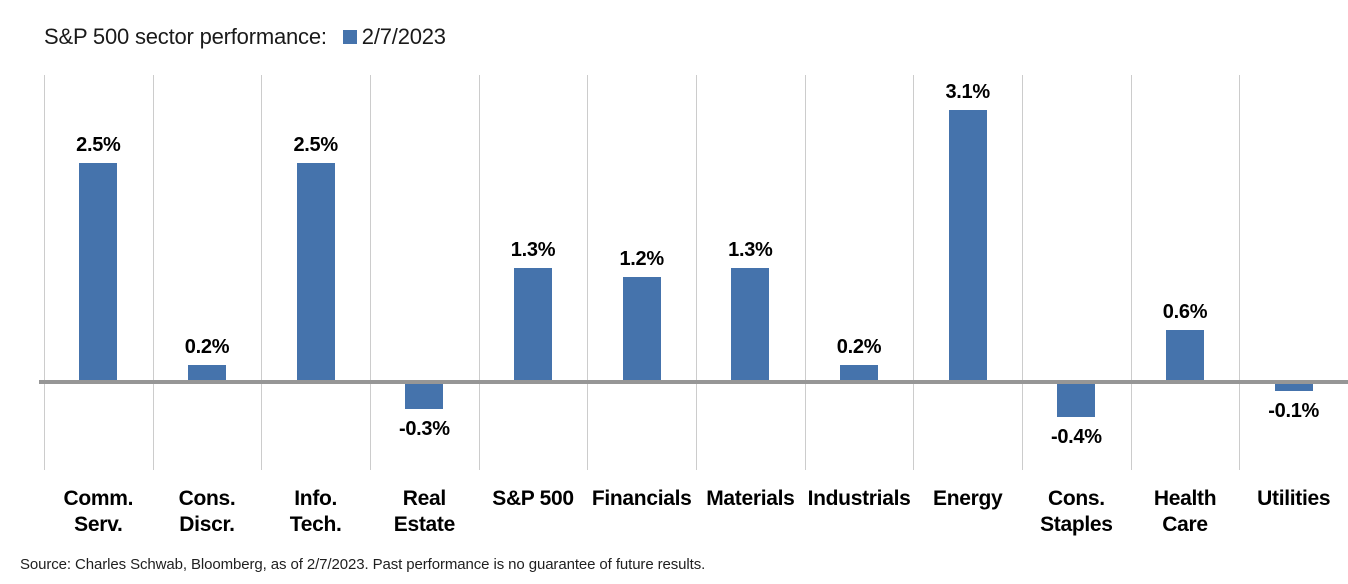 This screenshot has width=1348, height=584. What do you see at coordinates (1185, 356) in the screenshot?
I see `bar-health-care` at bounding box center [1185, 356].